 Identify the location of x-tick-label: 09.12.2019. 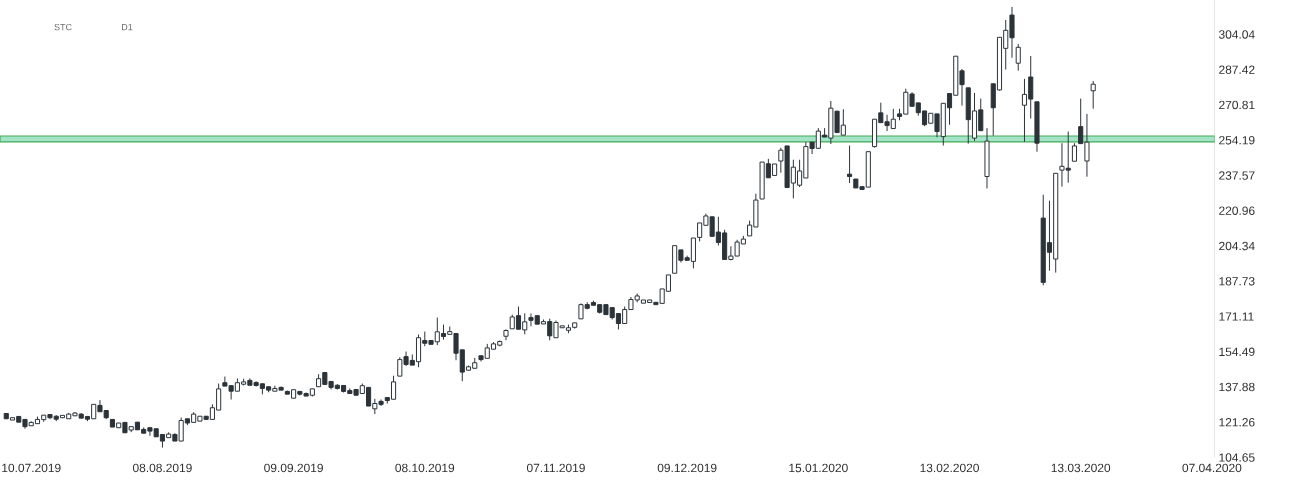
(687, 468).